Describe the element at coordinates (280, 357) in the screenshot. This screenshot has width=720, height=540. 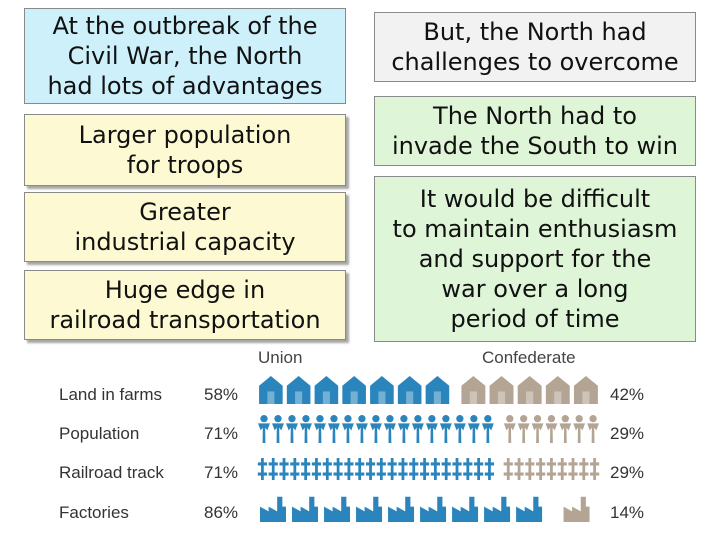
I see `union-header: Union` at that location.